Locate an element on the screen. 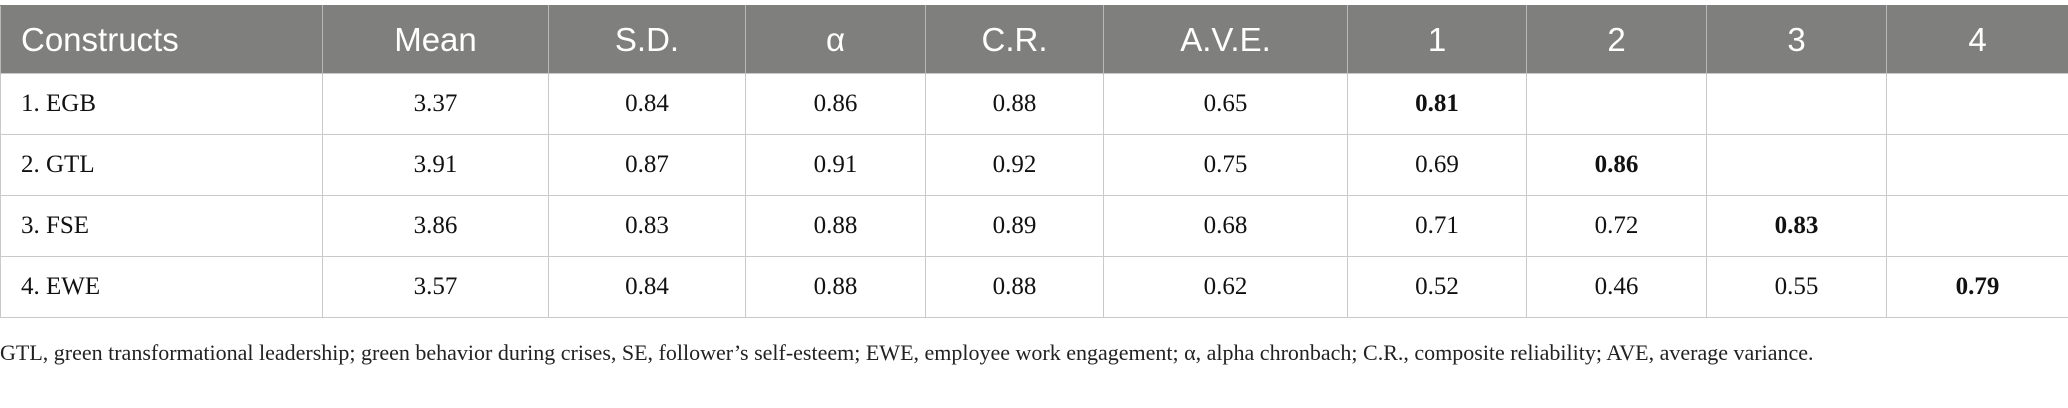 The width and height of the screenshot is (2068, 408). cell-diagonal: 0.81 is located at coordinates (1437, 104).